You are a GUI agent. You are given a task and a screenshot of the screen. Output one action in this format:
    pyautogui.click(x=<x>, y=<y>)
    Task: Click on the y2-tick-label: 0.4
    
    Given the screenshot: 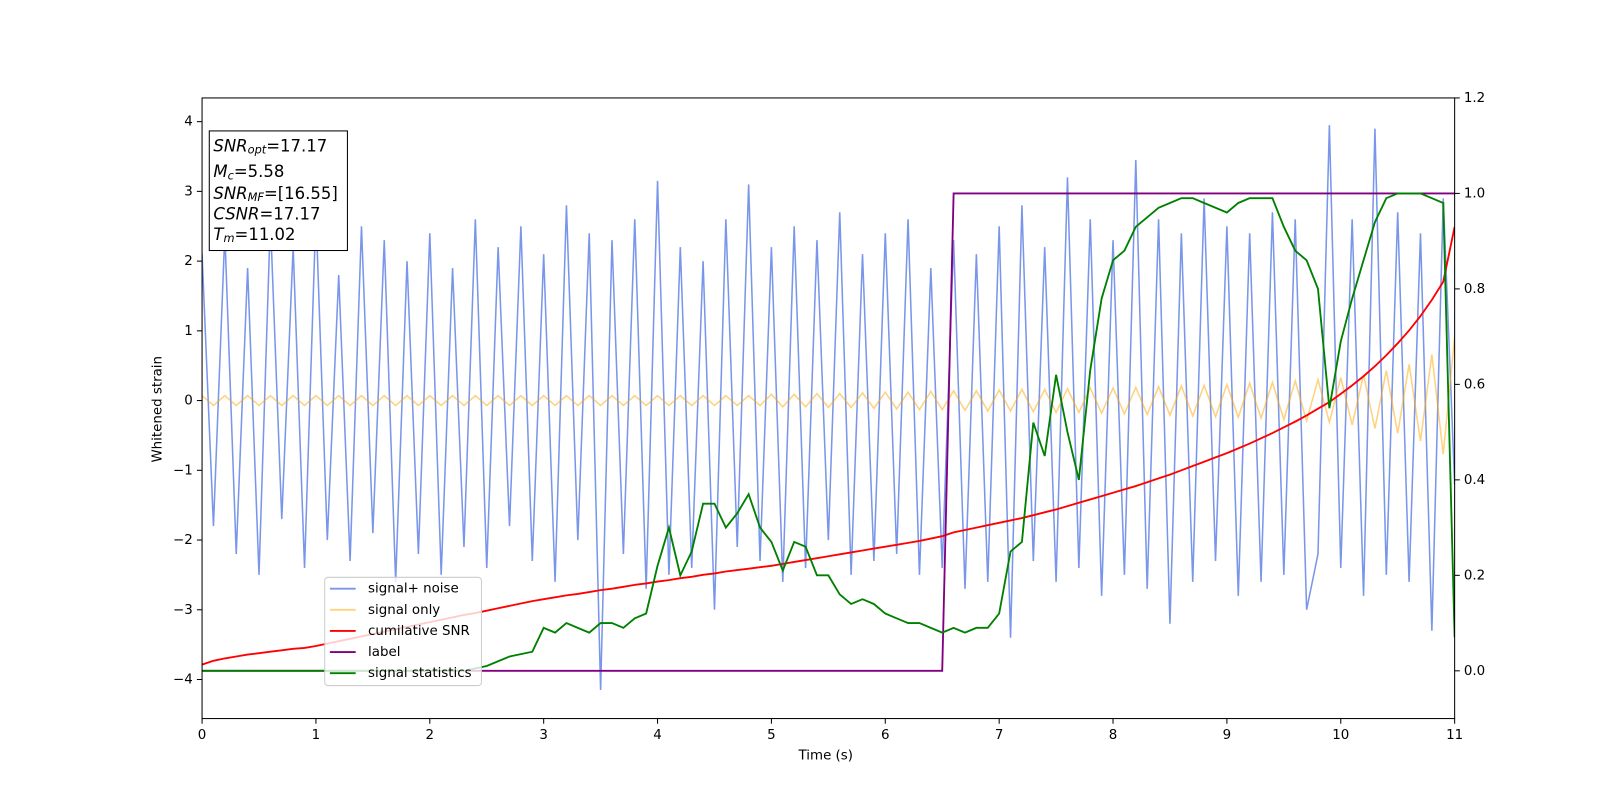 What is the action you would take?
    pyautogui.click(x=1474, y=480)
    